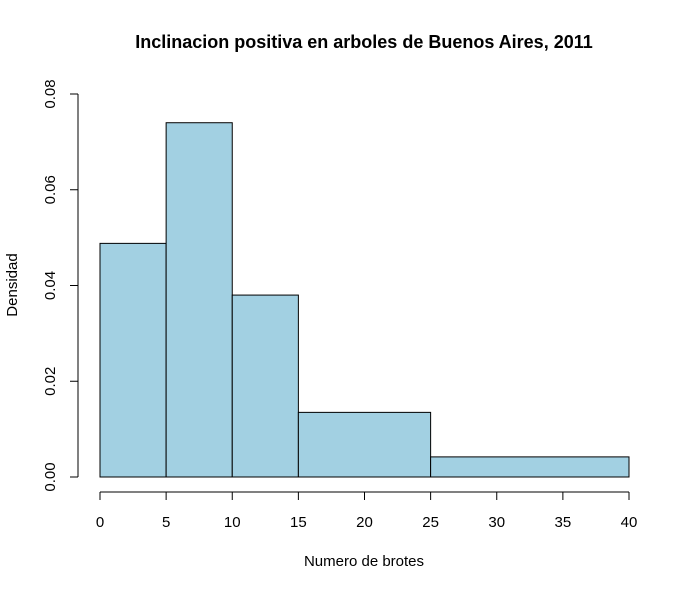 This screenshot has height=595, width=691. Describe the element at coordinates (12, 284) in the screenshot. I see `y-axis-title: Densidad` at that location.